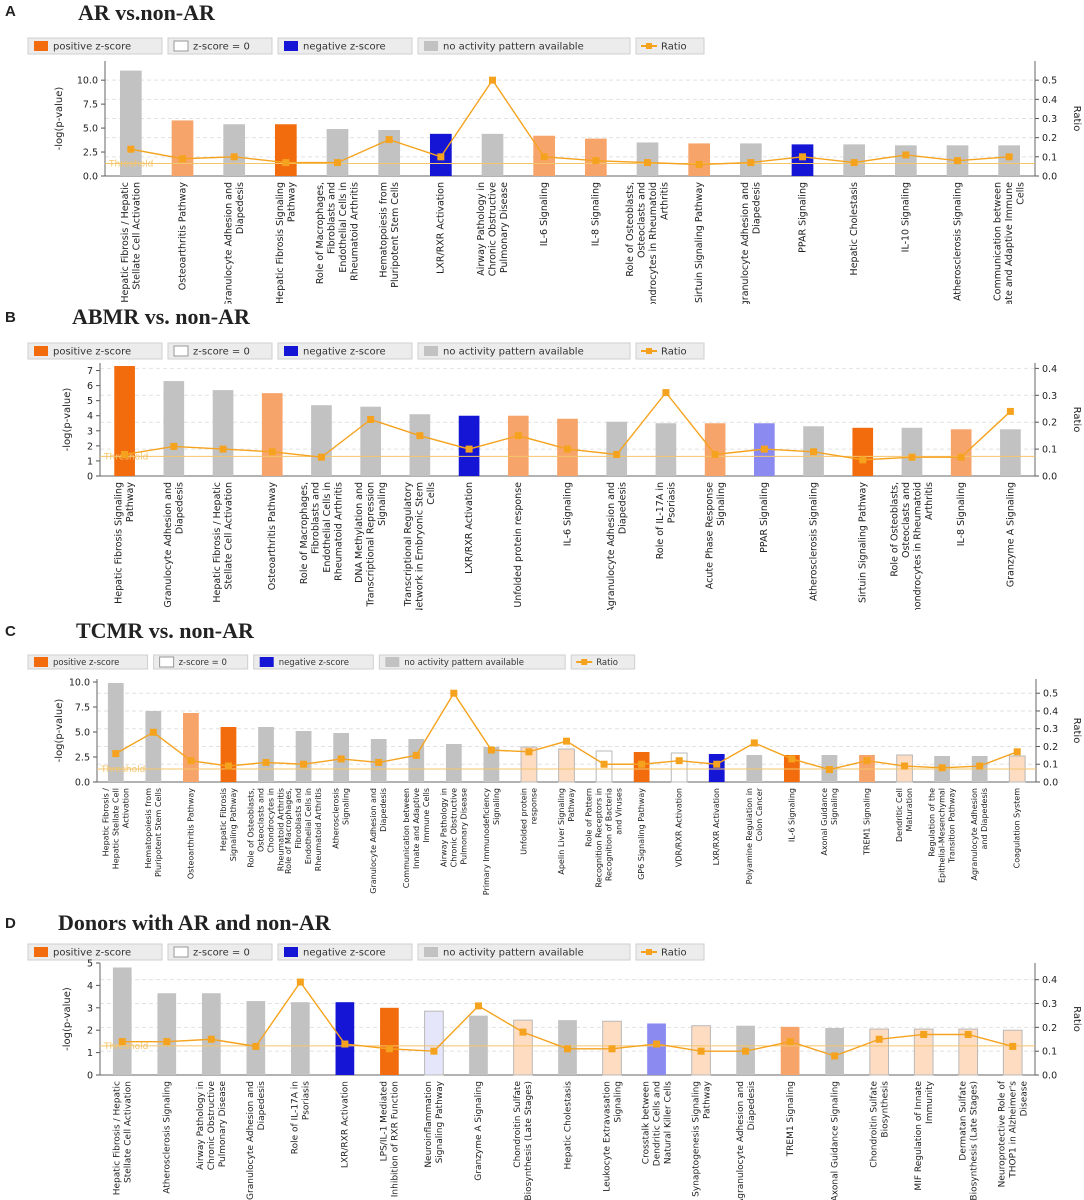  I want to click on x-tick-label-line: Hepatic Cholestasis, so click(568, 1125).